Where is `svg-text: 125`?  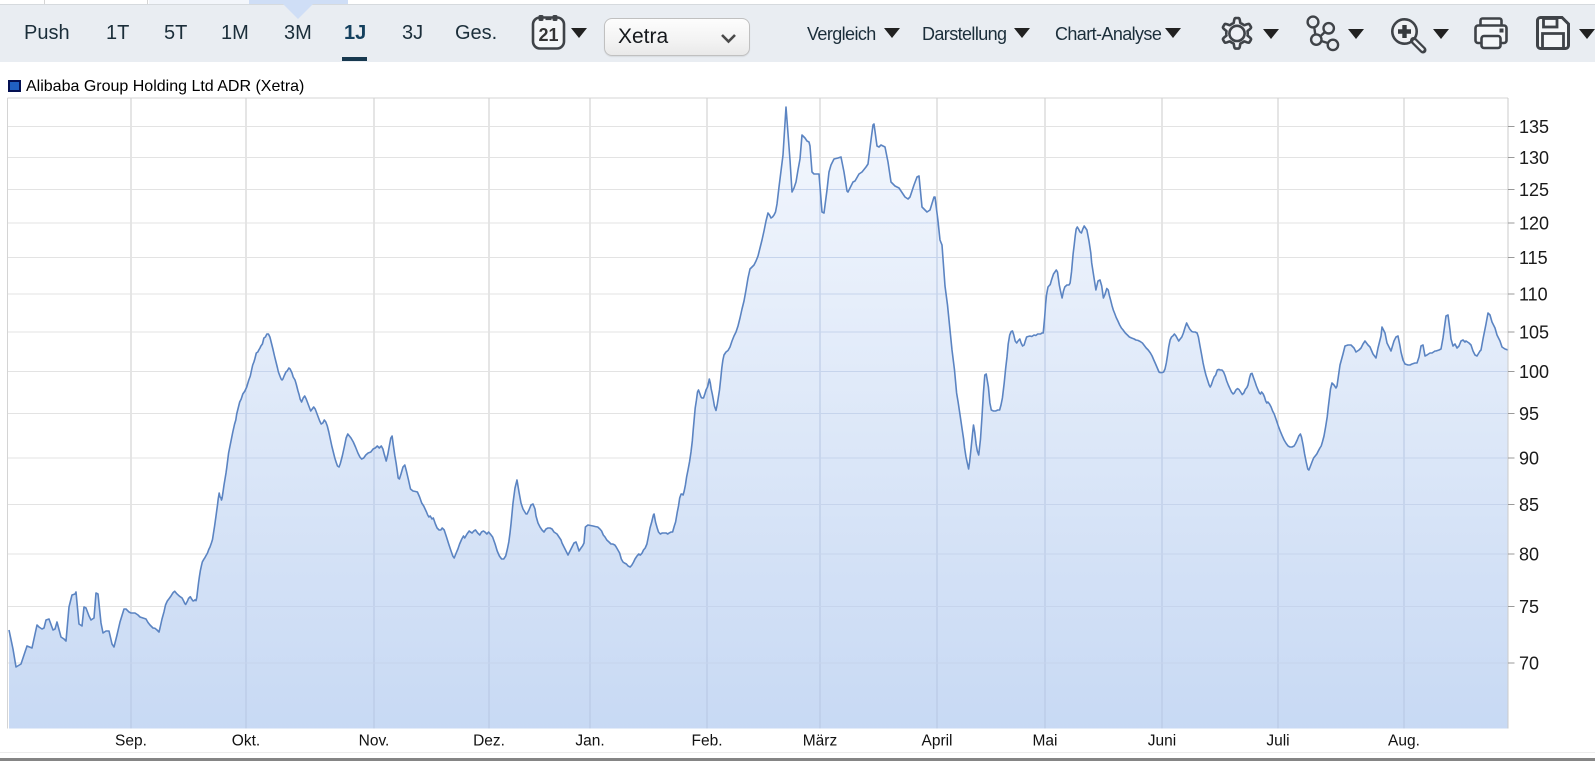
svg-text: 125 is located at coordinates (1534, 190).